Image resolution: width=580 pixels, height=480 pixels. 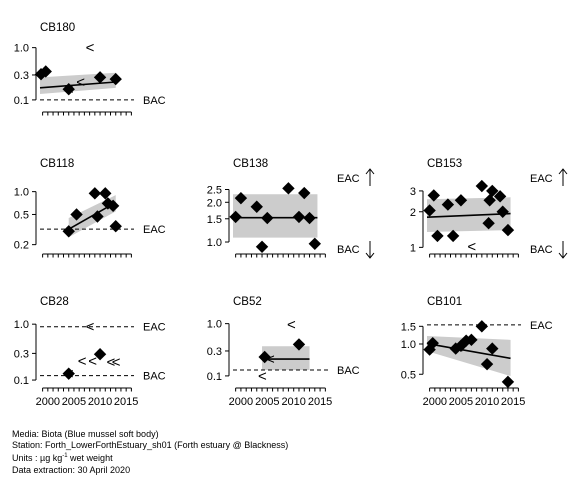 What do you see at coordinates (241, 402) in the screenshot?
I see `x-tick-label: 2000` at bounding box center [241, 402].